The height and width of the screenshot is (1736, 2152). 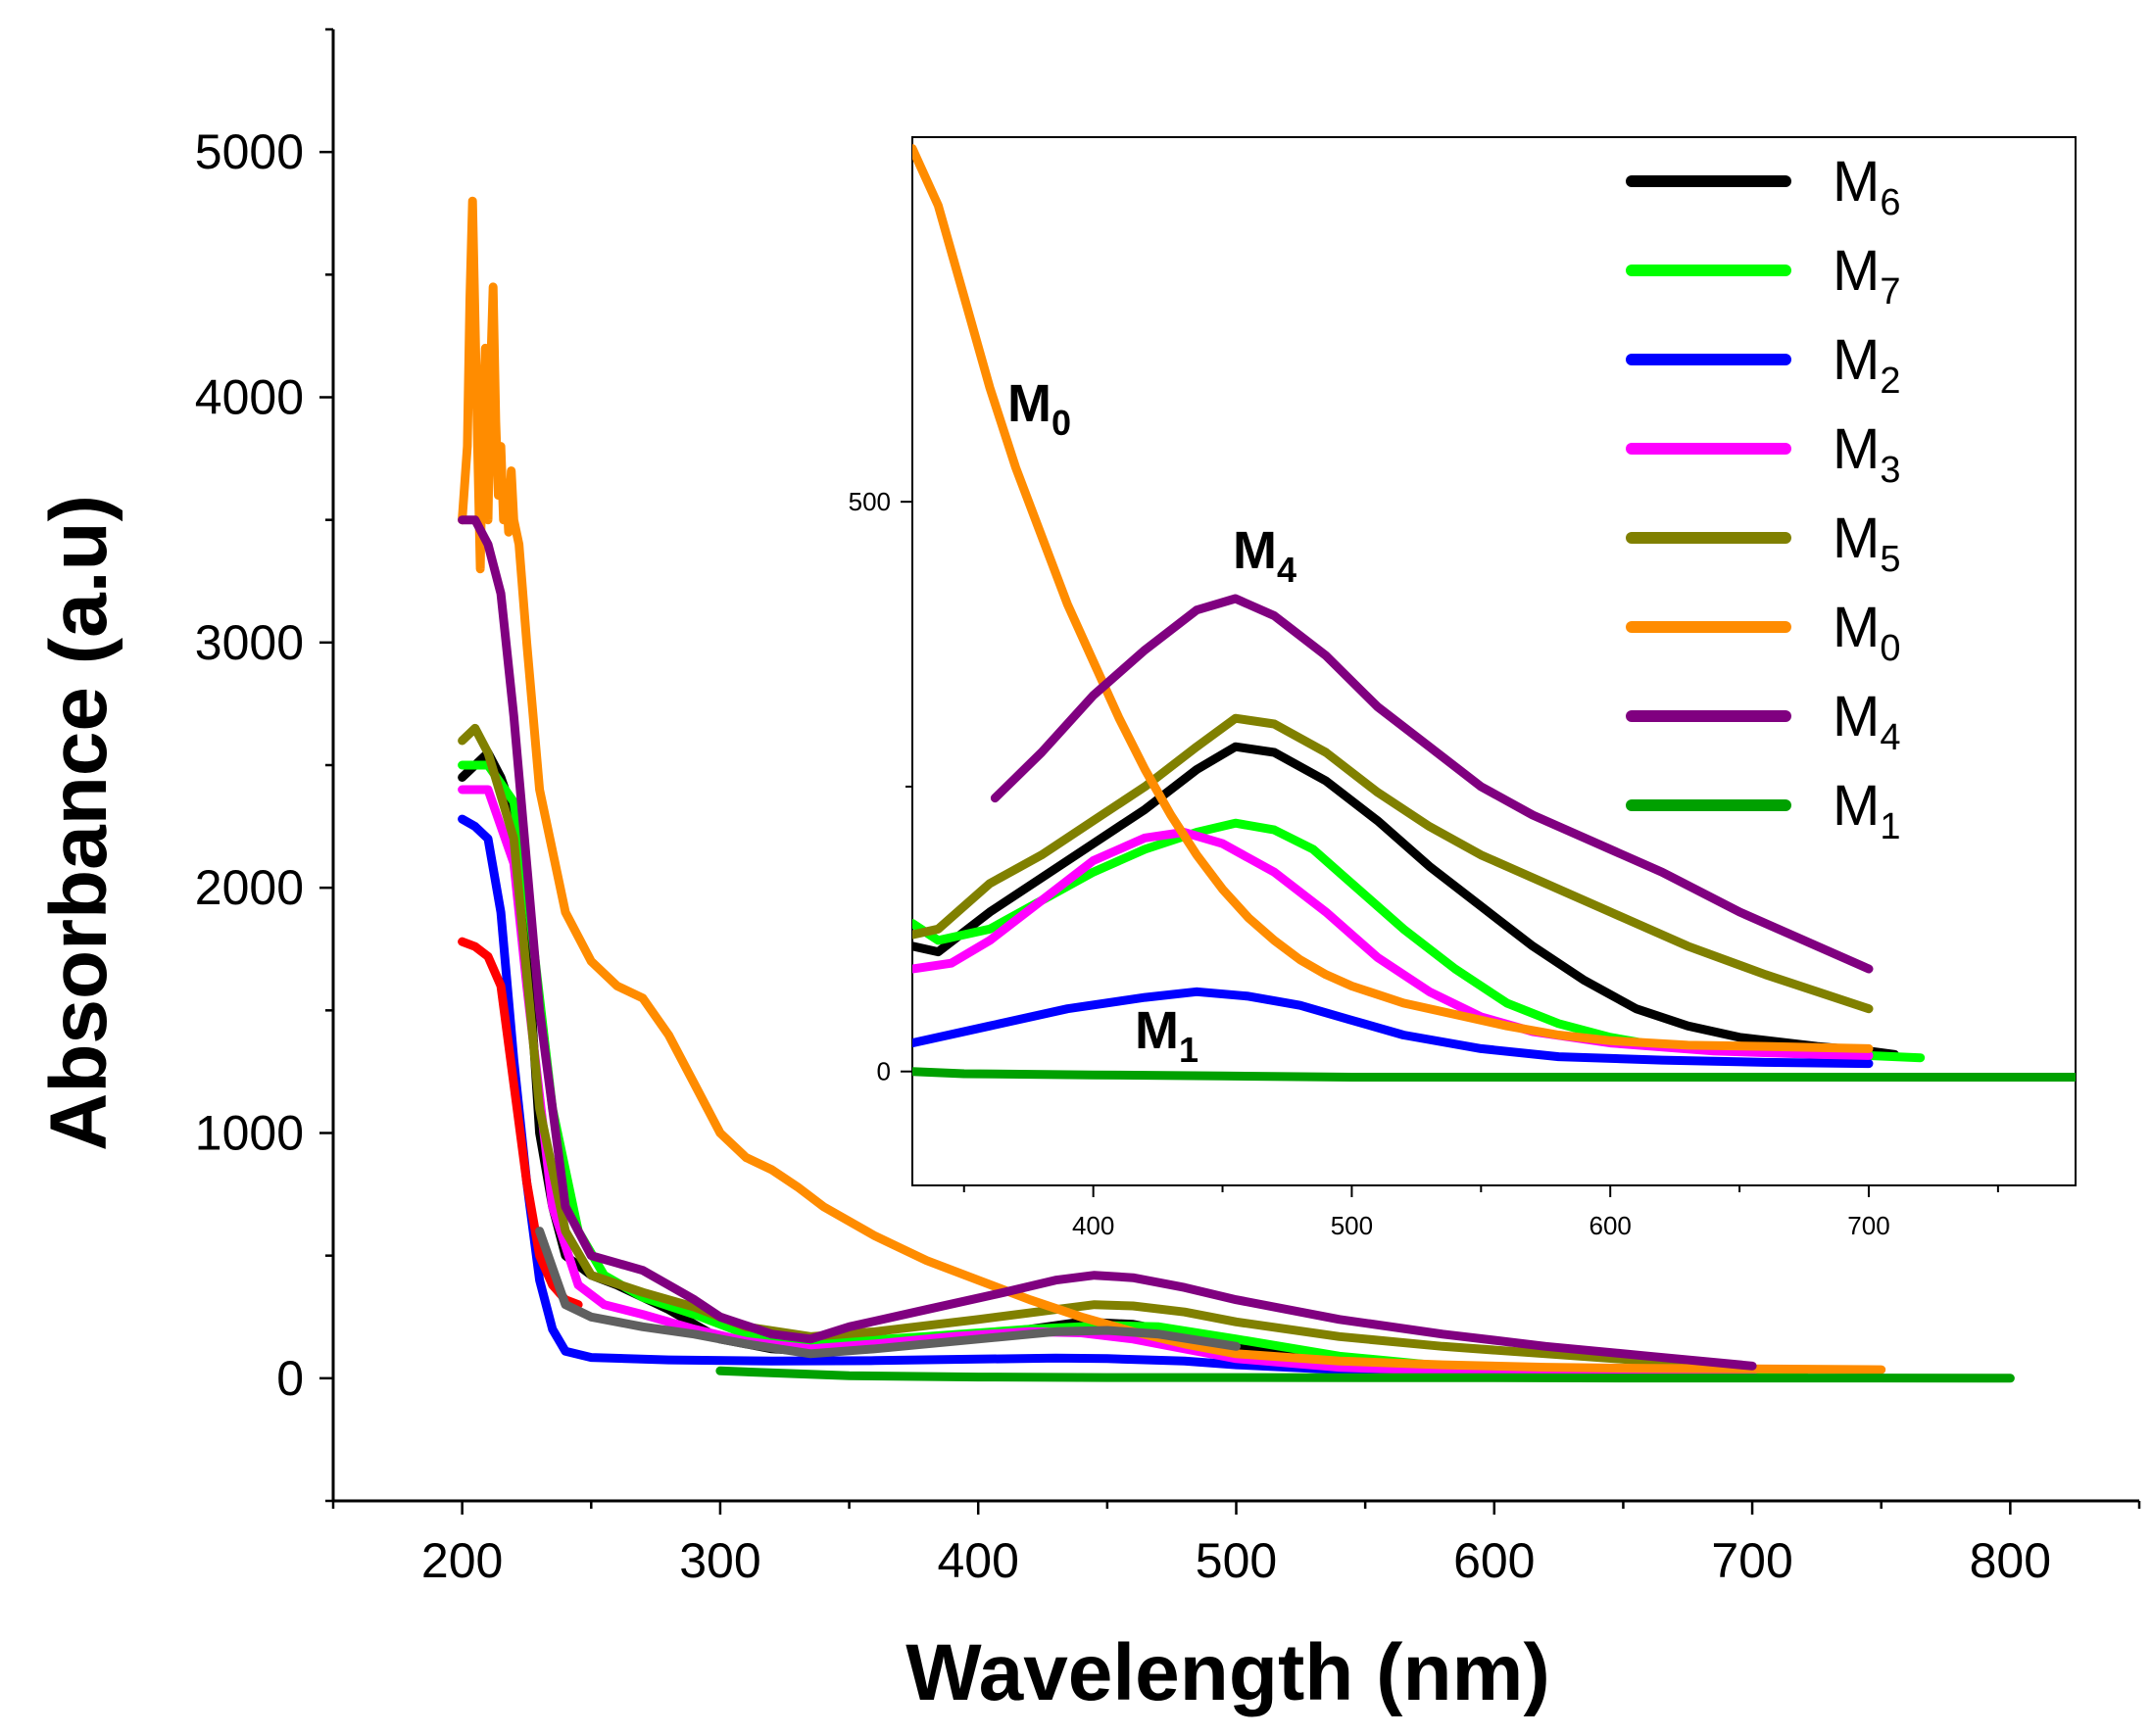 What do you see at coordinates (290, 1378) in the screenshot?
I see `y-tick-label: 0` at bounding box center [290, 1378].